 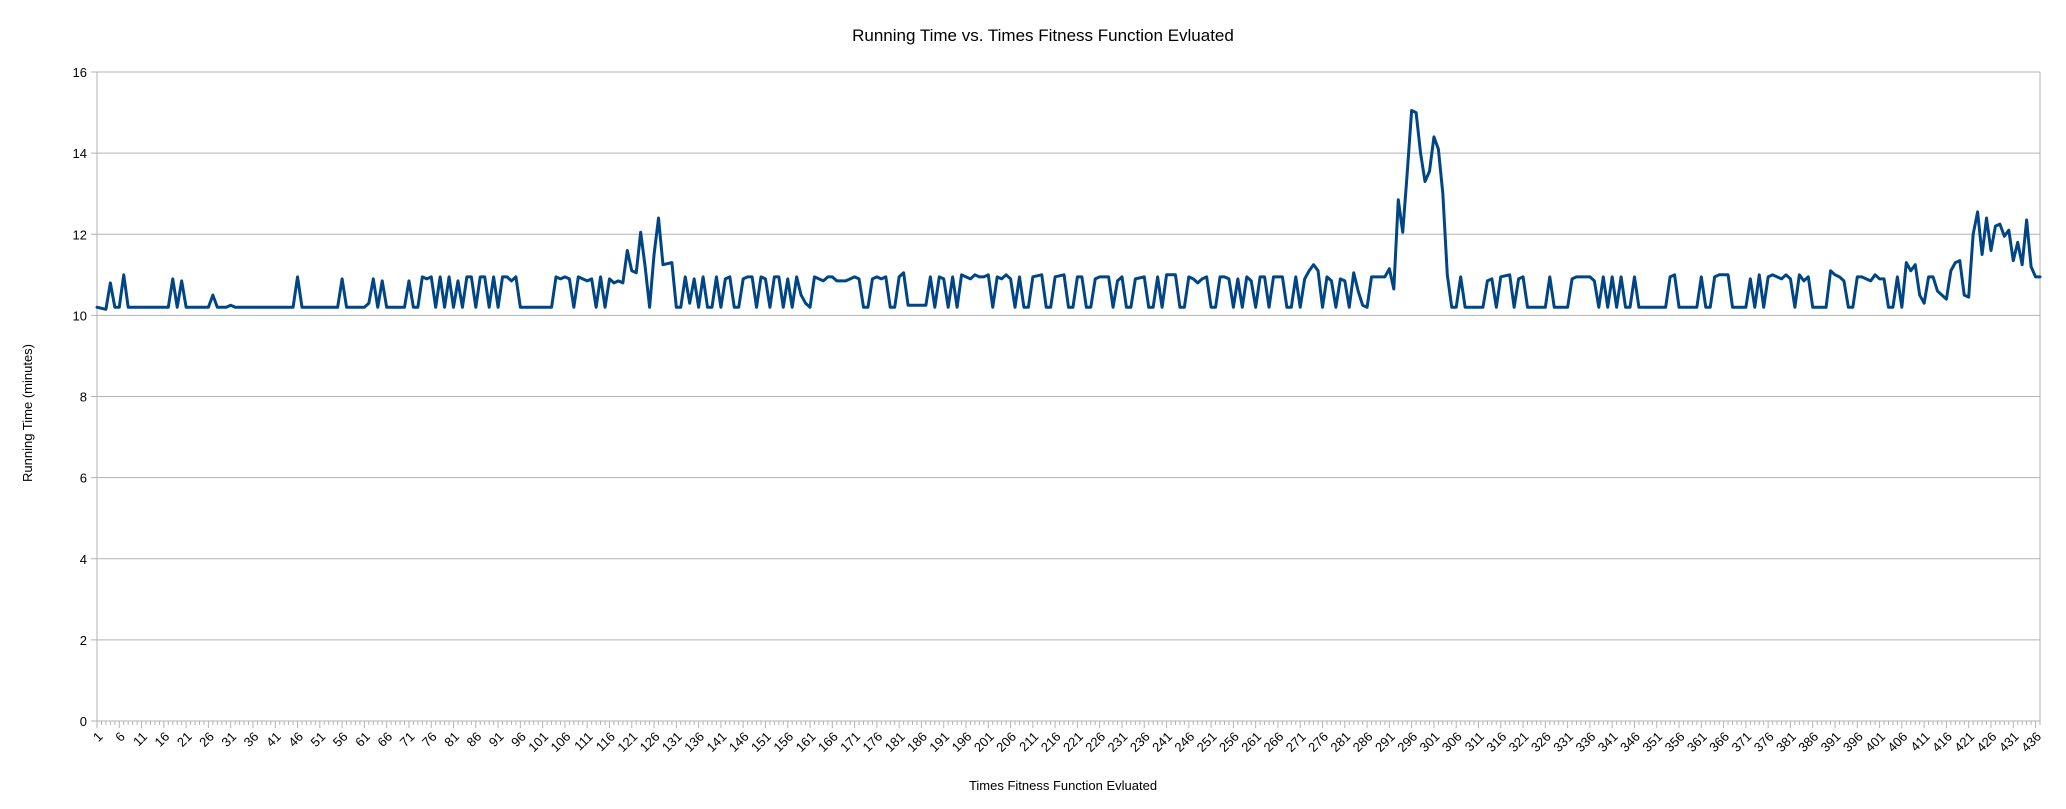 I want to click on y-tick-label: 2, so click(x=83, y=640).